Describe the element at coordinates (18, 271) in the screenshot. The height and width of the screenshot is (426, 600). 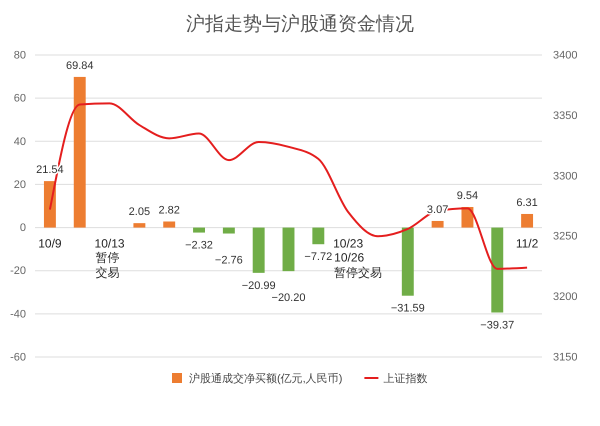
I see `y-tick-label: -20` at that location.